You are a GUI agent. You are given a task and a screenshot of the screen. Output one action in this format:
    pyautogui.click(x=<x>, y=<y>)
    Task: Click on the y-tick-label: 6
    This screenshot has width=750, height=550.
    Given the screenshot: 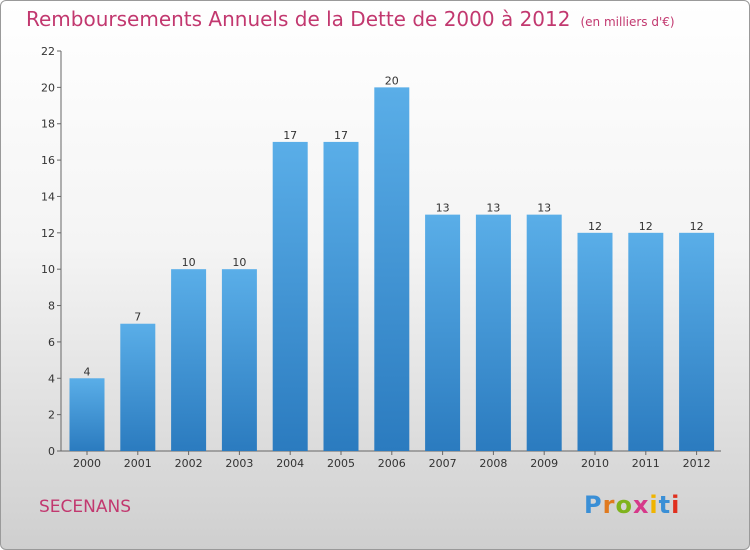 What is the action you would take?
    pyautogui.click(x=51, y=342)
    